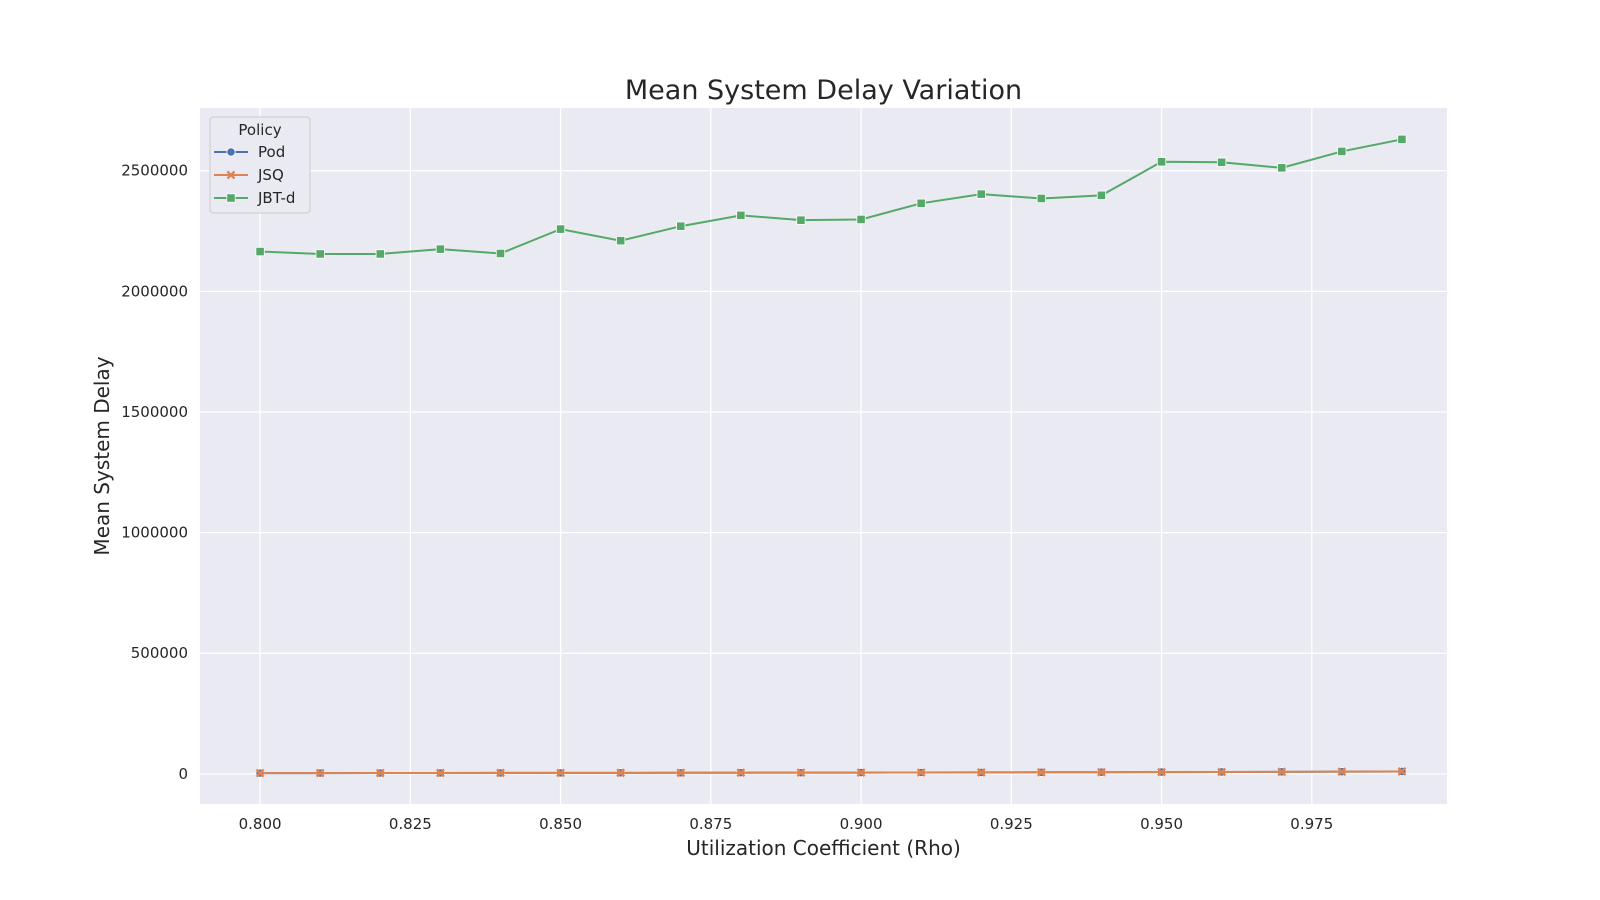  I want to click on y-tick-label: 1000000, so click(154, 533).